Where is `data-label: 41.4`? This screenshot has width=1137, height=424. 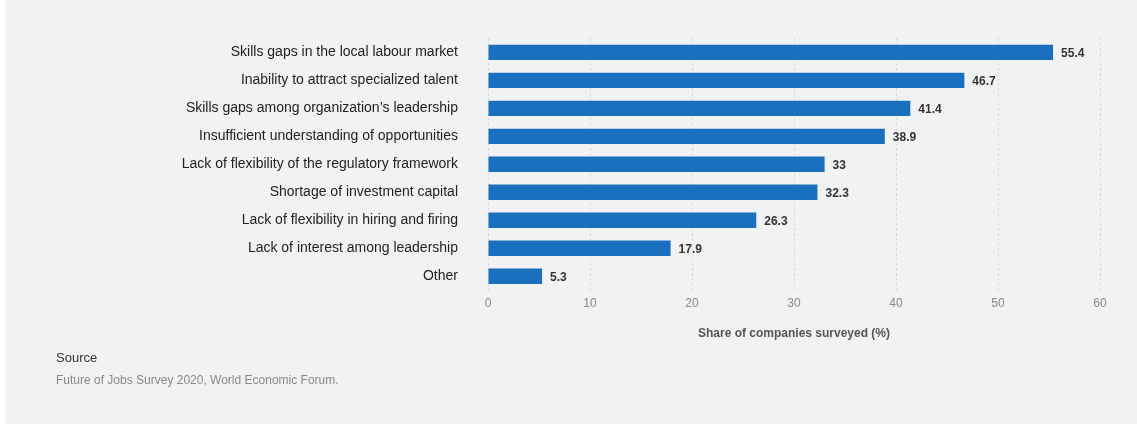 data-label: 41.4 is located at coordinates (930, 108).